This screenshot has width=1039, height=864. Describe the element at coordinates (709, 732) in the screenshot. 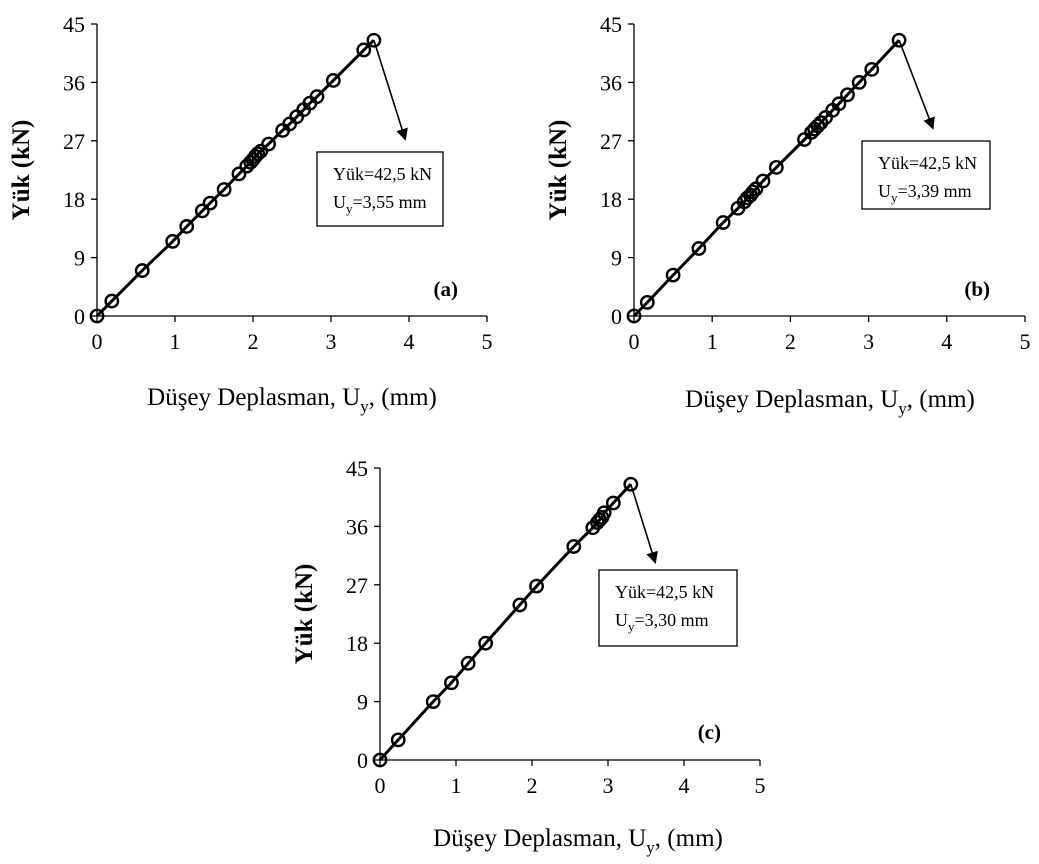

I see `panel-label: (c)` at that location.